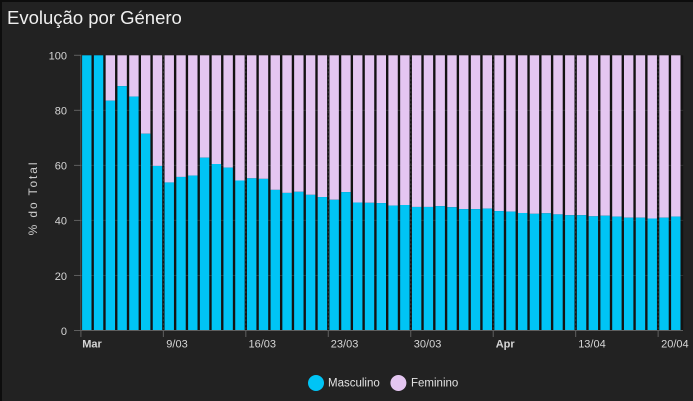 This screenshot has width=693, height=401. What do you see at coordinates (675, 345) in the screenshot?
I see `svg-text: 20/04` at bounding box center [675, 345].